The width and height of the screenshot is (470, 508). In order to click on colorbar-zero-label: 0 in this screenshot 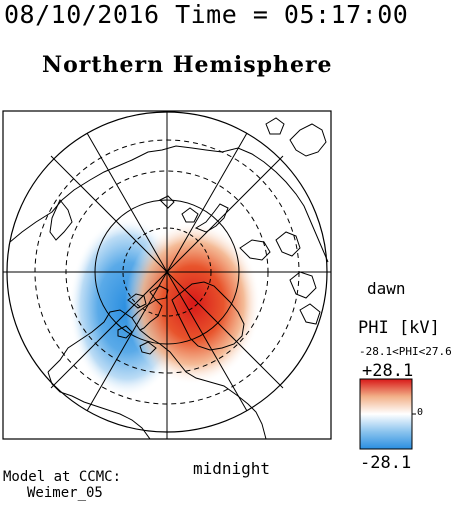, I will do `click(420, 412)`.